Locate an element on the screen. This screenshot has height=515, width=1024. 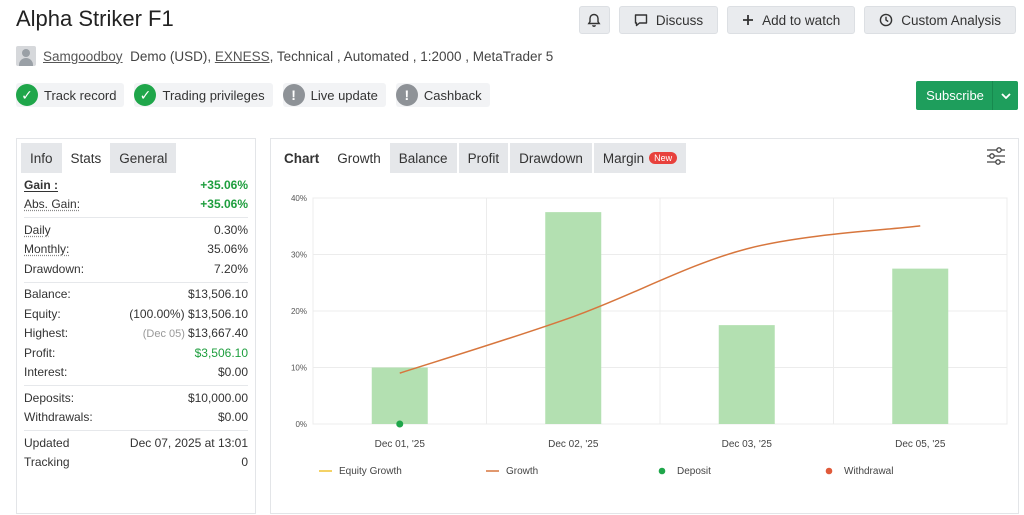
stat-monthly: Monthly: 35.06% is located at coordinates (136, 250).